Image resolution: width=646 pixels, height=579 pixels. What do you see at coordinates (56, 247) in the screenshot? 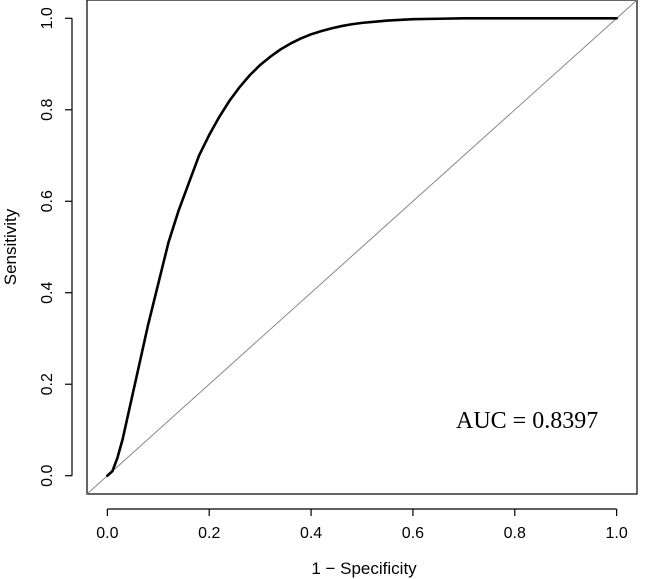
I see `y-axis: 0.0 0.2 0.4 0.6 0.8 1.0` at bounding box center [56, 247].